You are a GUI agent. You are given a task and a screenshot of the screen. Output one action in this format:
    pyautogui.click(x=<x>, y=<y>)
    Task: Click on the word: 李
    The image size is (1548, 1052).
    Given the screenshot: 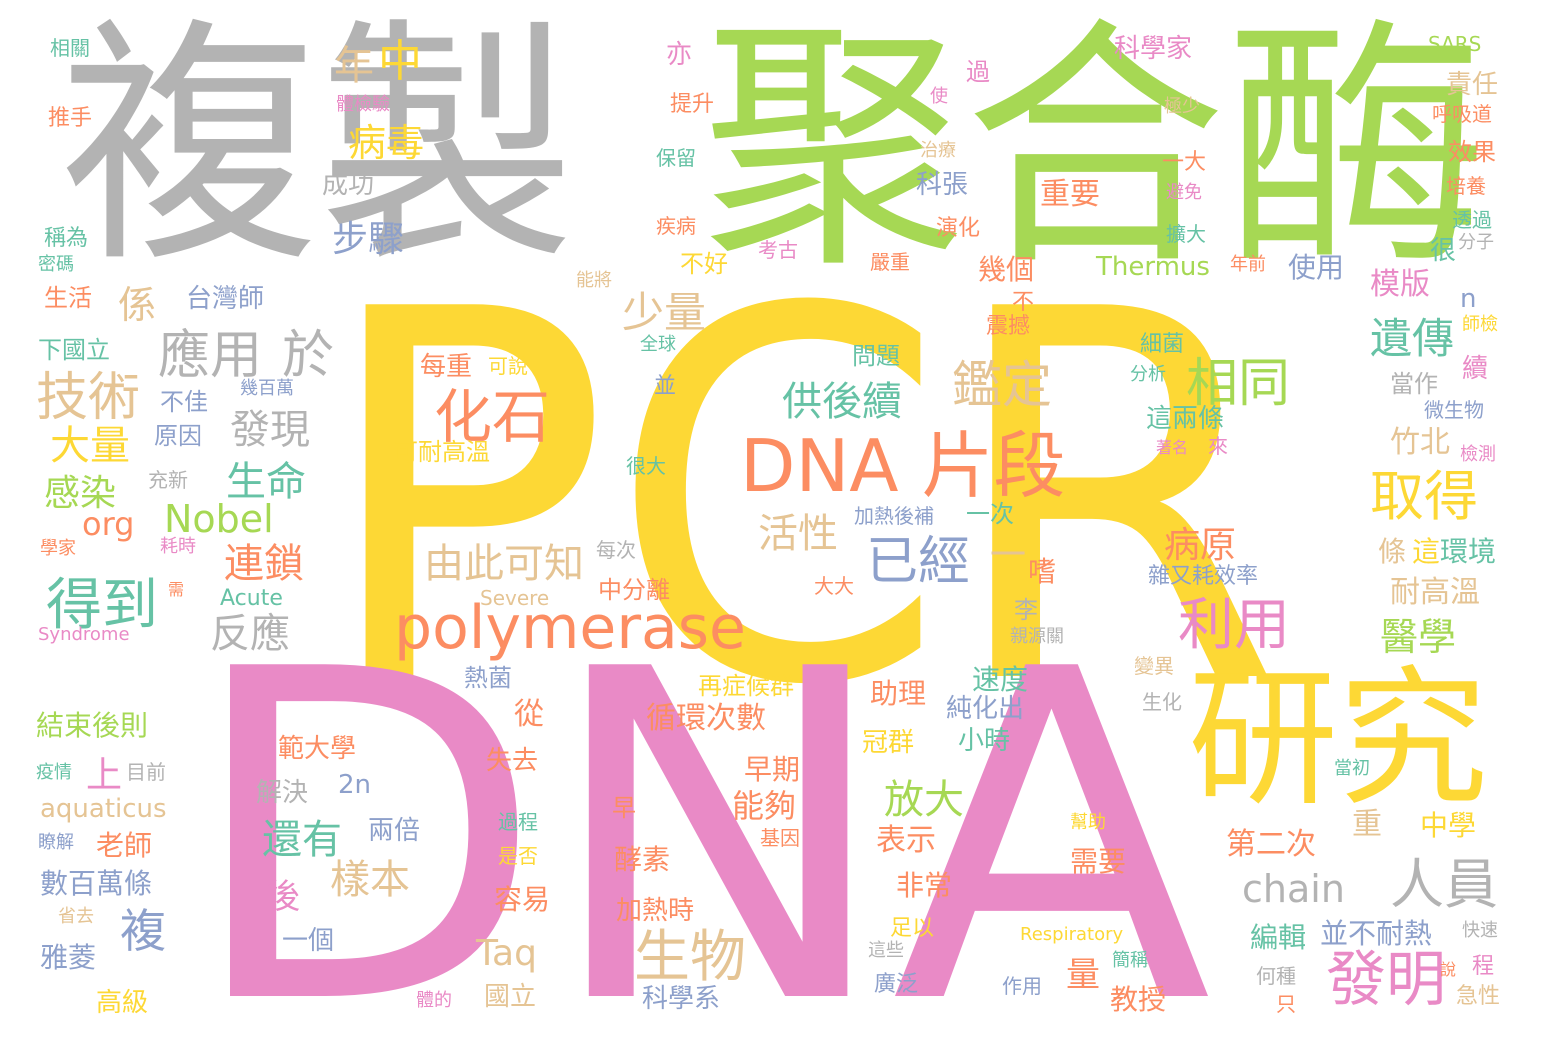 What is the action you would take?
    pyautogui.click(x=1026, y=610)
    